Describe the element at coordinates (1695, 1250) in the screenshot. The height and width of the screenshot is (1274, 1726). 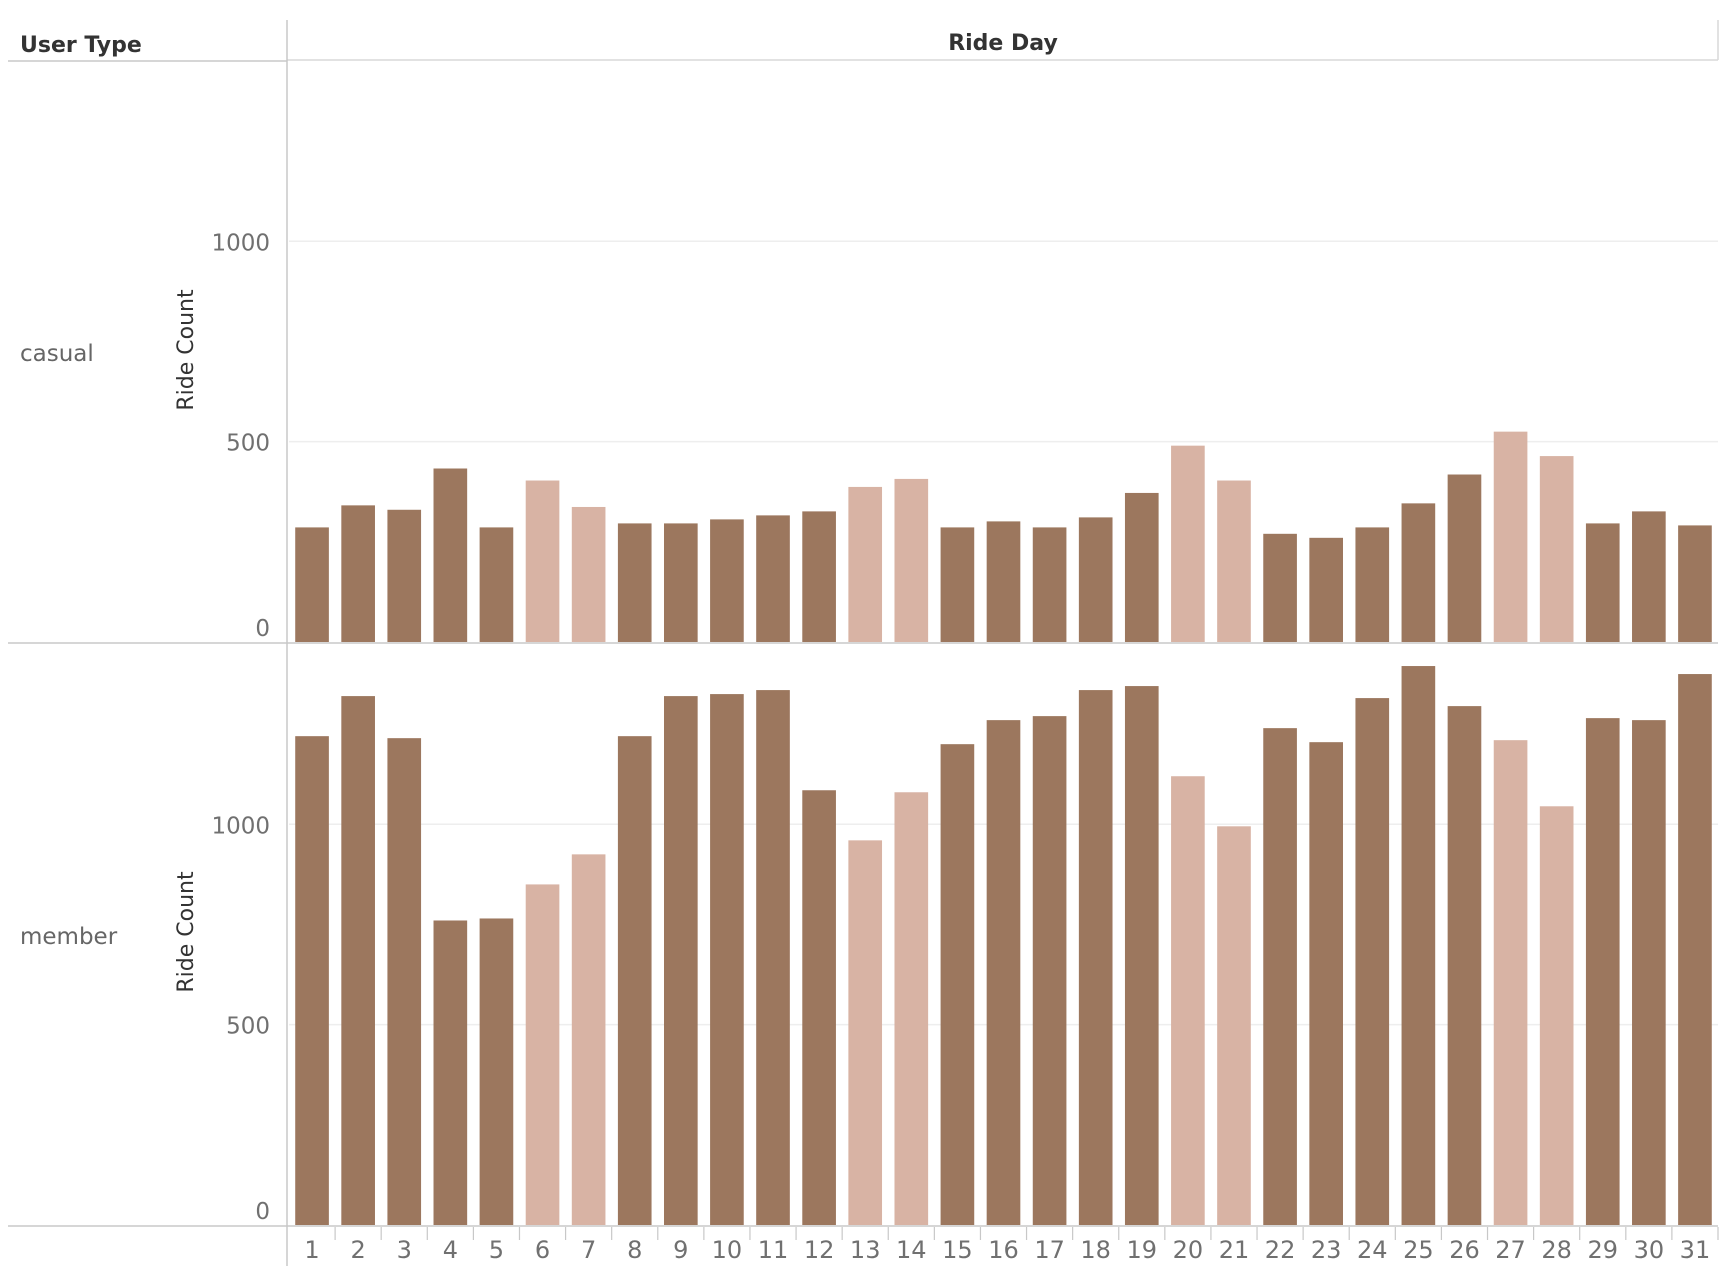
I see `x-tick-label-31: 31` at that location.